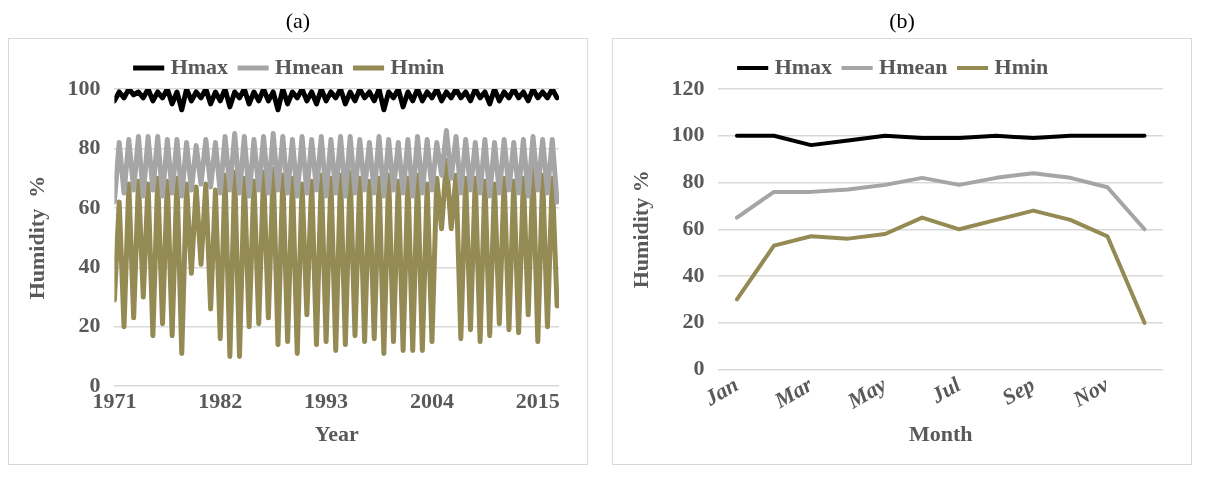 Image resolution: width=1214 pixels, height=477 pixels. Describe the element at coordinates (431, 401) in the screenshot. I see `x-tick-label: 2004` at that location.